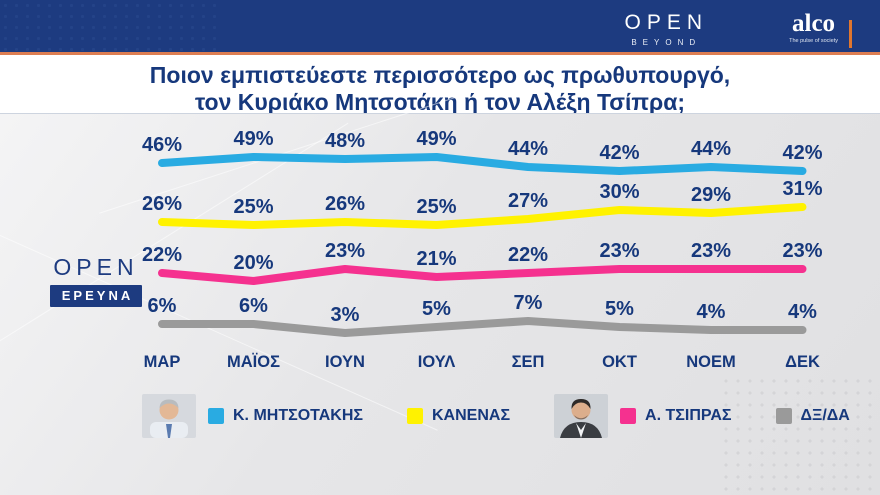 Image resolution: width=880 pixels, height=495 pixels. I want to click on legend-swatch-kanenas, so click(415, 416).